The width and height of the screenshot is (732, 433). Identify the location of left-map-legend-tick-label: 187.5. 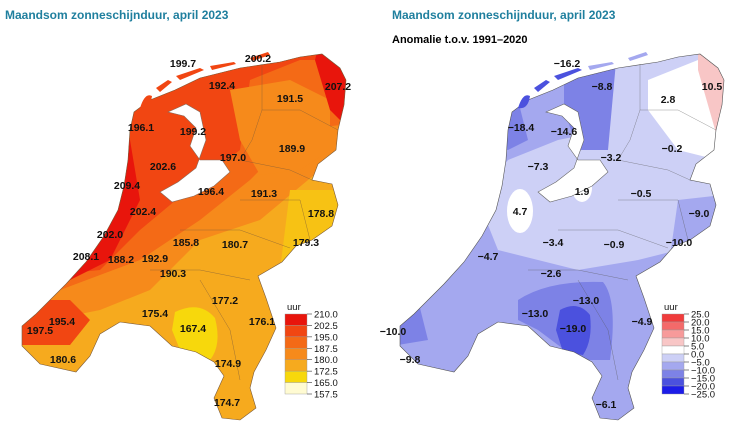
(326, 349).